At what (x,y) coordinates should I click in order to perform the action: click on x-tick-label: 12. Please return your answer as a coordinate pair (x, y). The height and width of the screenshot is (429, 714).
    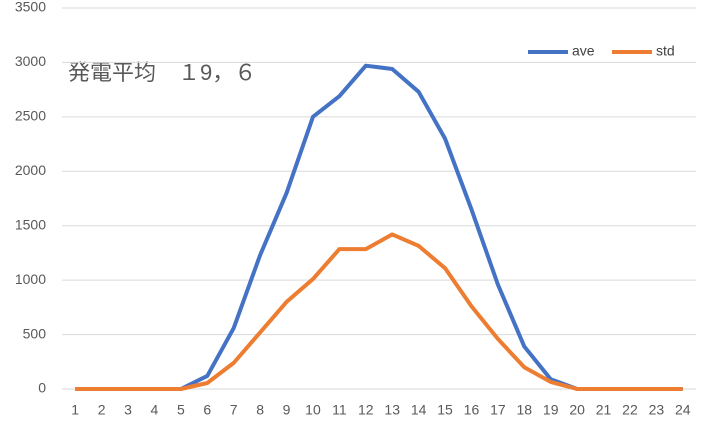
    Looking at the image, I should click on (366, 410).